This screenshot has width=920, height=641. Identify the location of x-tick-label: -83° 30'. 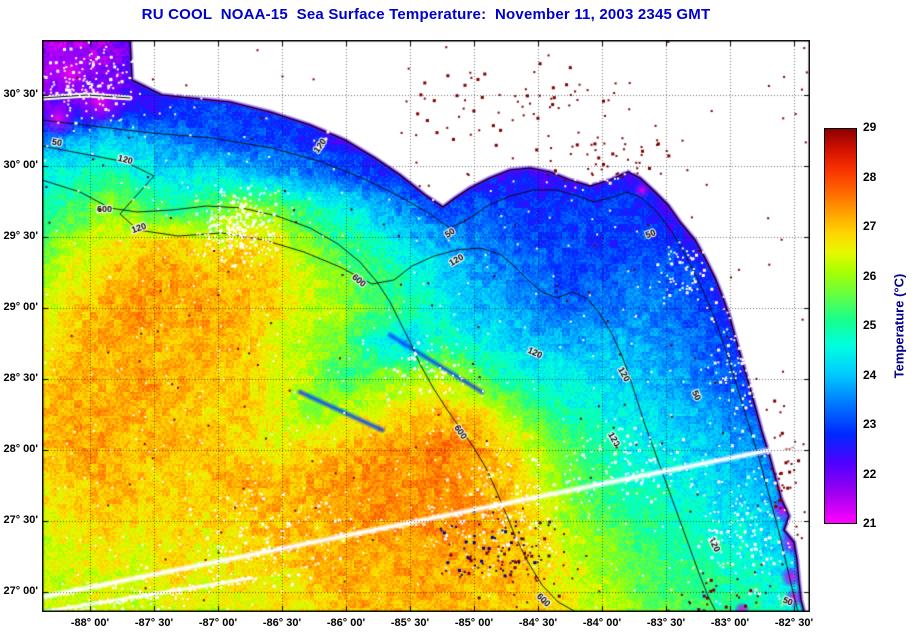
(666, 623).